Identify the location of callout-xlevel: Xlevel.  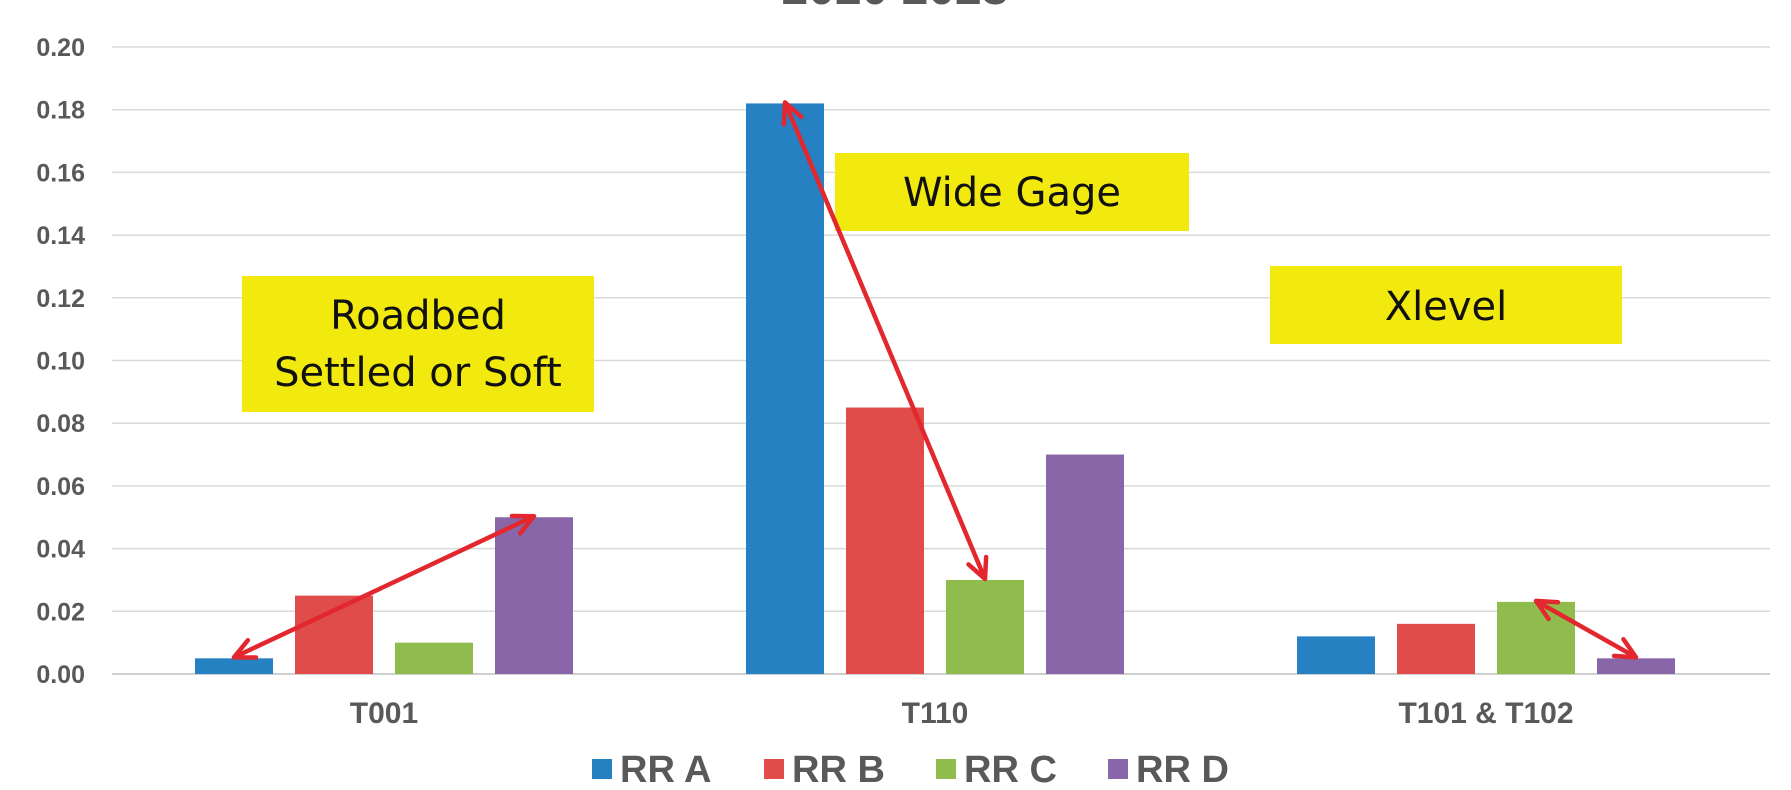
(1446, 305).